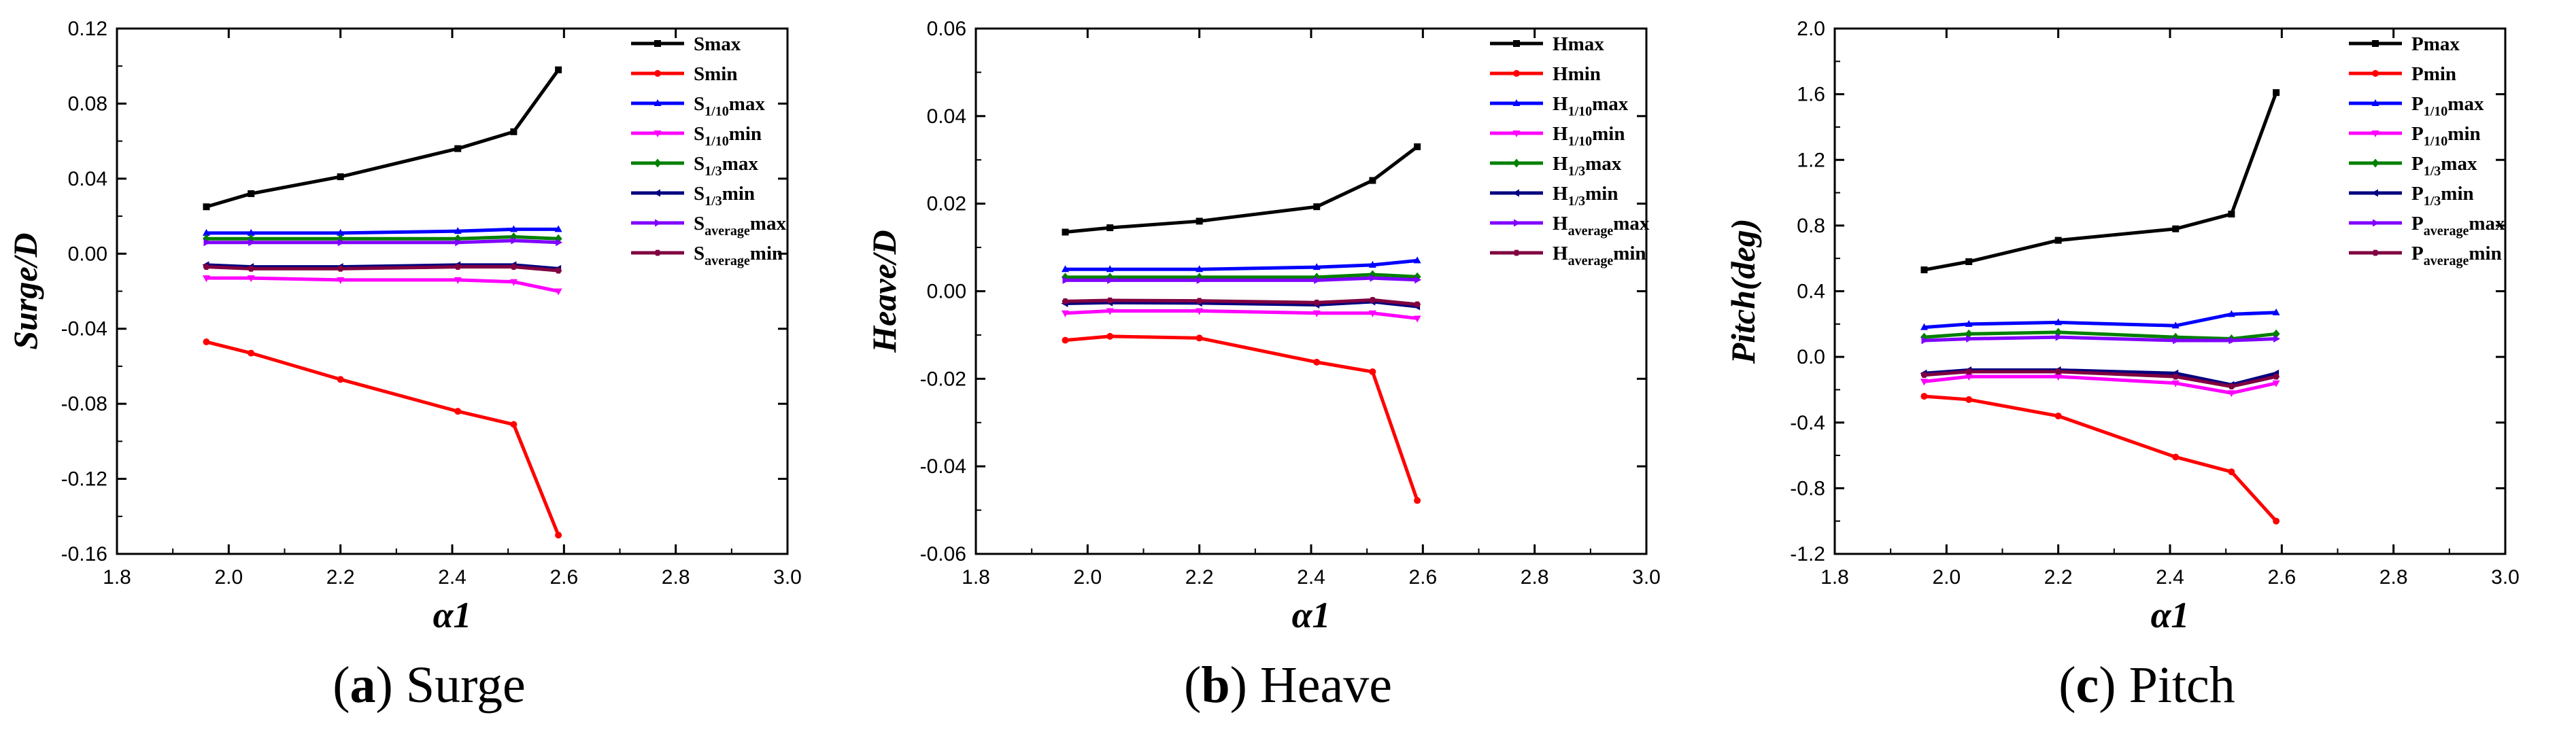 The height and width of the screenshot is (734, 2576). What do you see at coordinates (740, 226) in the screenshot?
I see `legend-label: Saveragemax` at bounding box center [740, 226].